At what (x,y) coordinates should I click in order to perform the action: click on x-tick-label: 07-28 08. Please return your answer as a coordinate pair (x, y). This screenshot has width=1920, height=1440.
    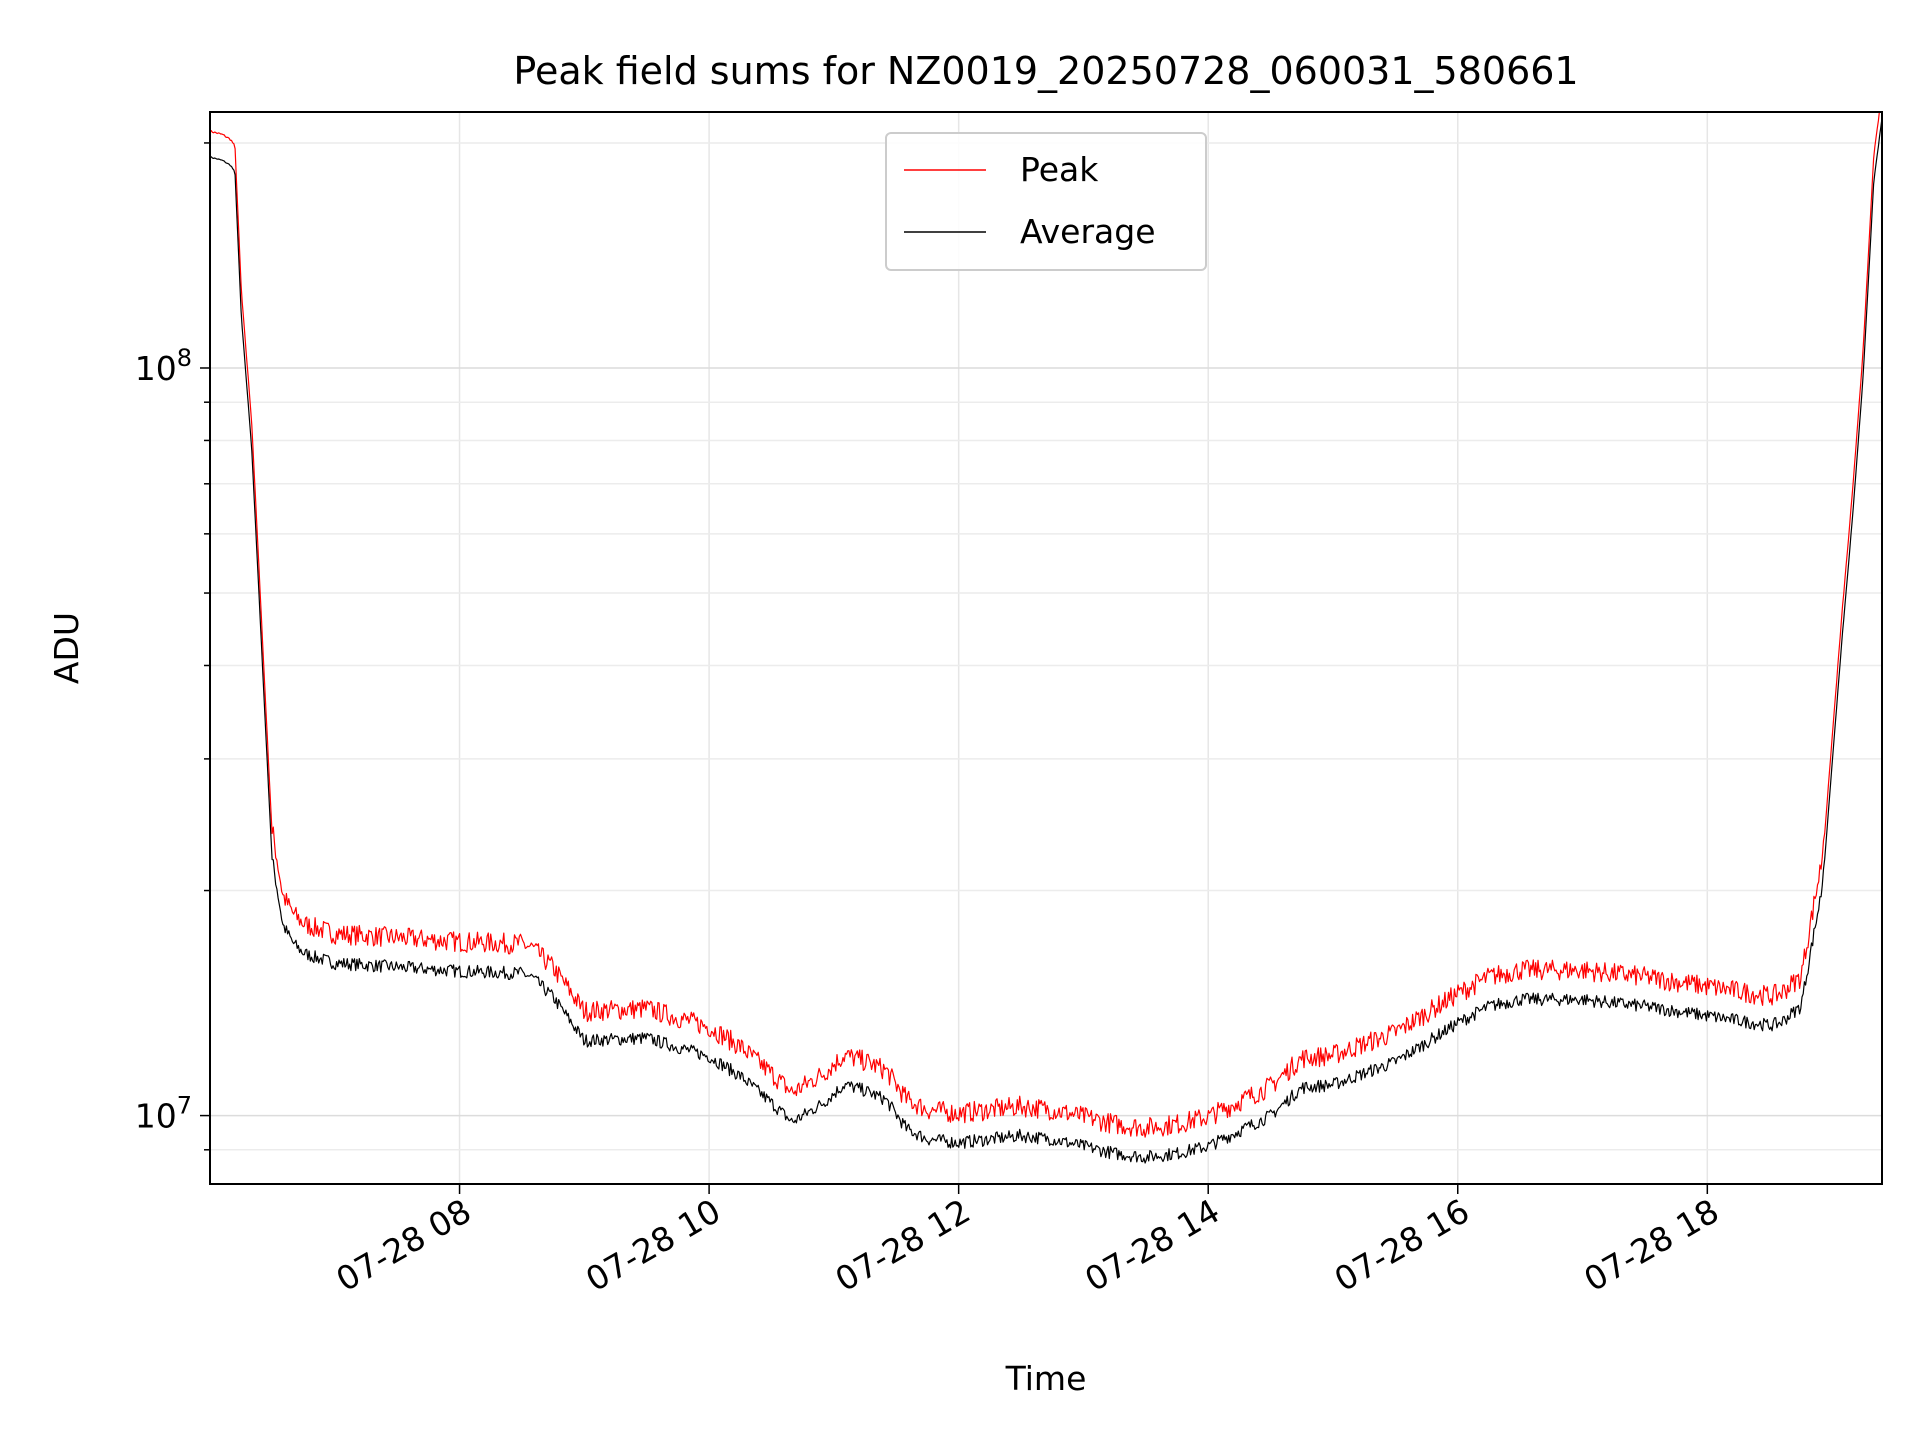
    Looking at the image, I should click on (404, 1245).